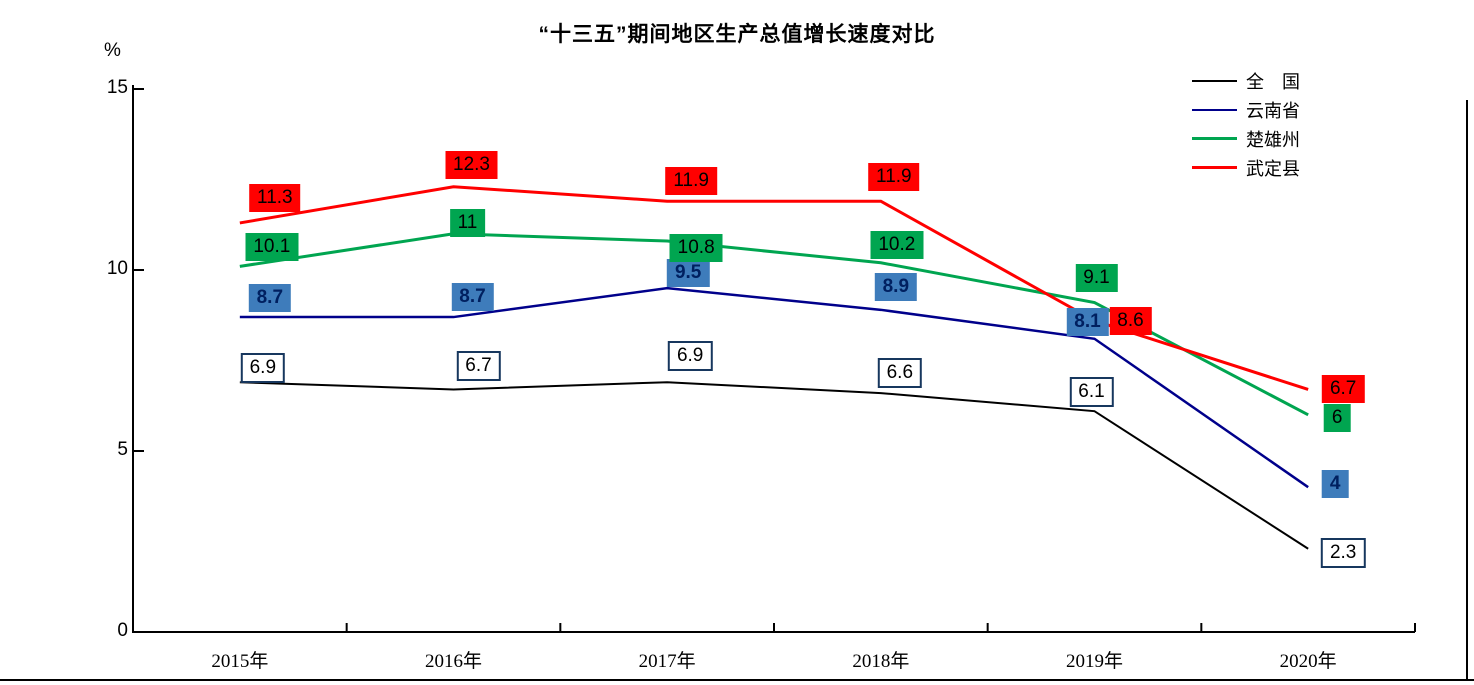 Image resolution: width=1474 pixels, height=685 pixels. I want to click on x-axis-label: 2018年, so click(881, 661).